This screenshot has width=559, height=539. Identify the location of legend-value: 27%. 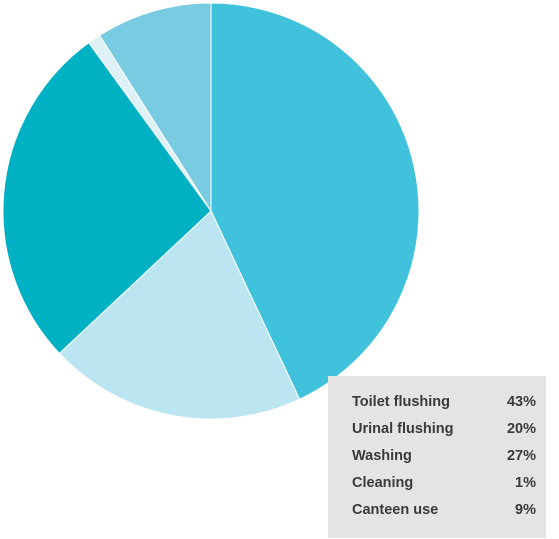
(521, 456).